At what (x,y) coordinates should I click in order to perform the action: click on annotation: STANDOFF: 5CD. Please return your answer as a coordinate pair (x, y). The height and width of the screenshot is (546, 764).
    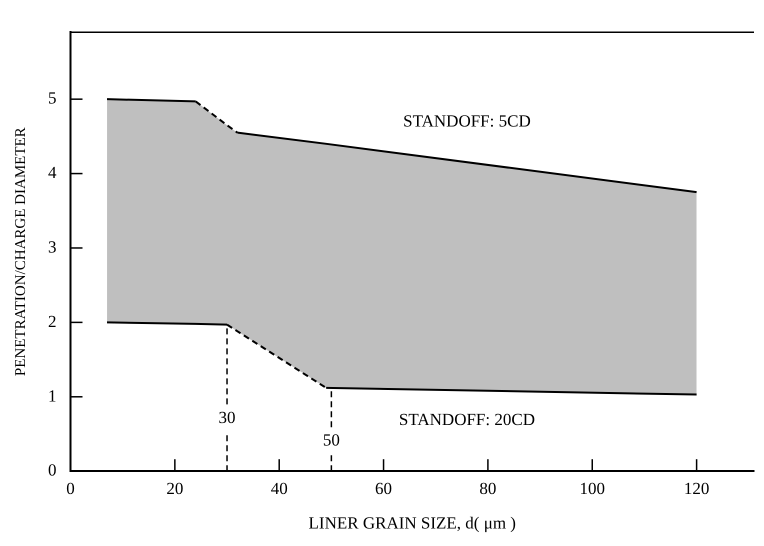
    Looking at the image, I should click on (467, 121).